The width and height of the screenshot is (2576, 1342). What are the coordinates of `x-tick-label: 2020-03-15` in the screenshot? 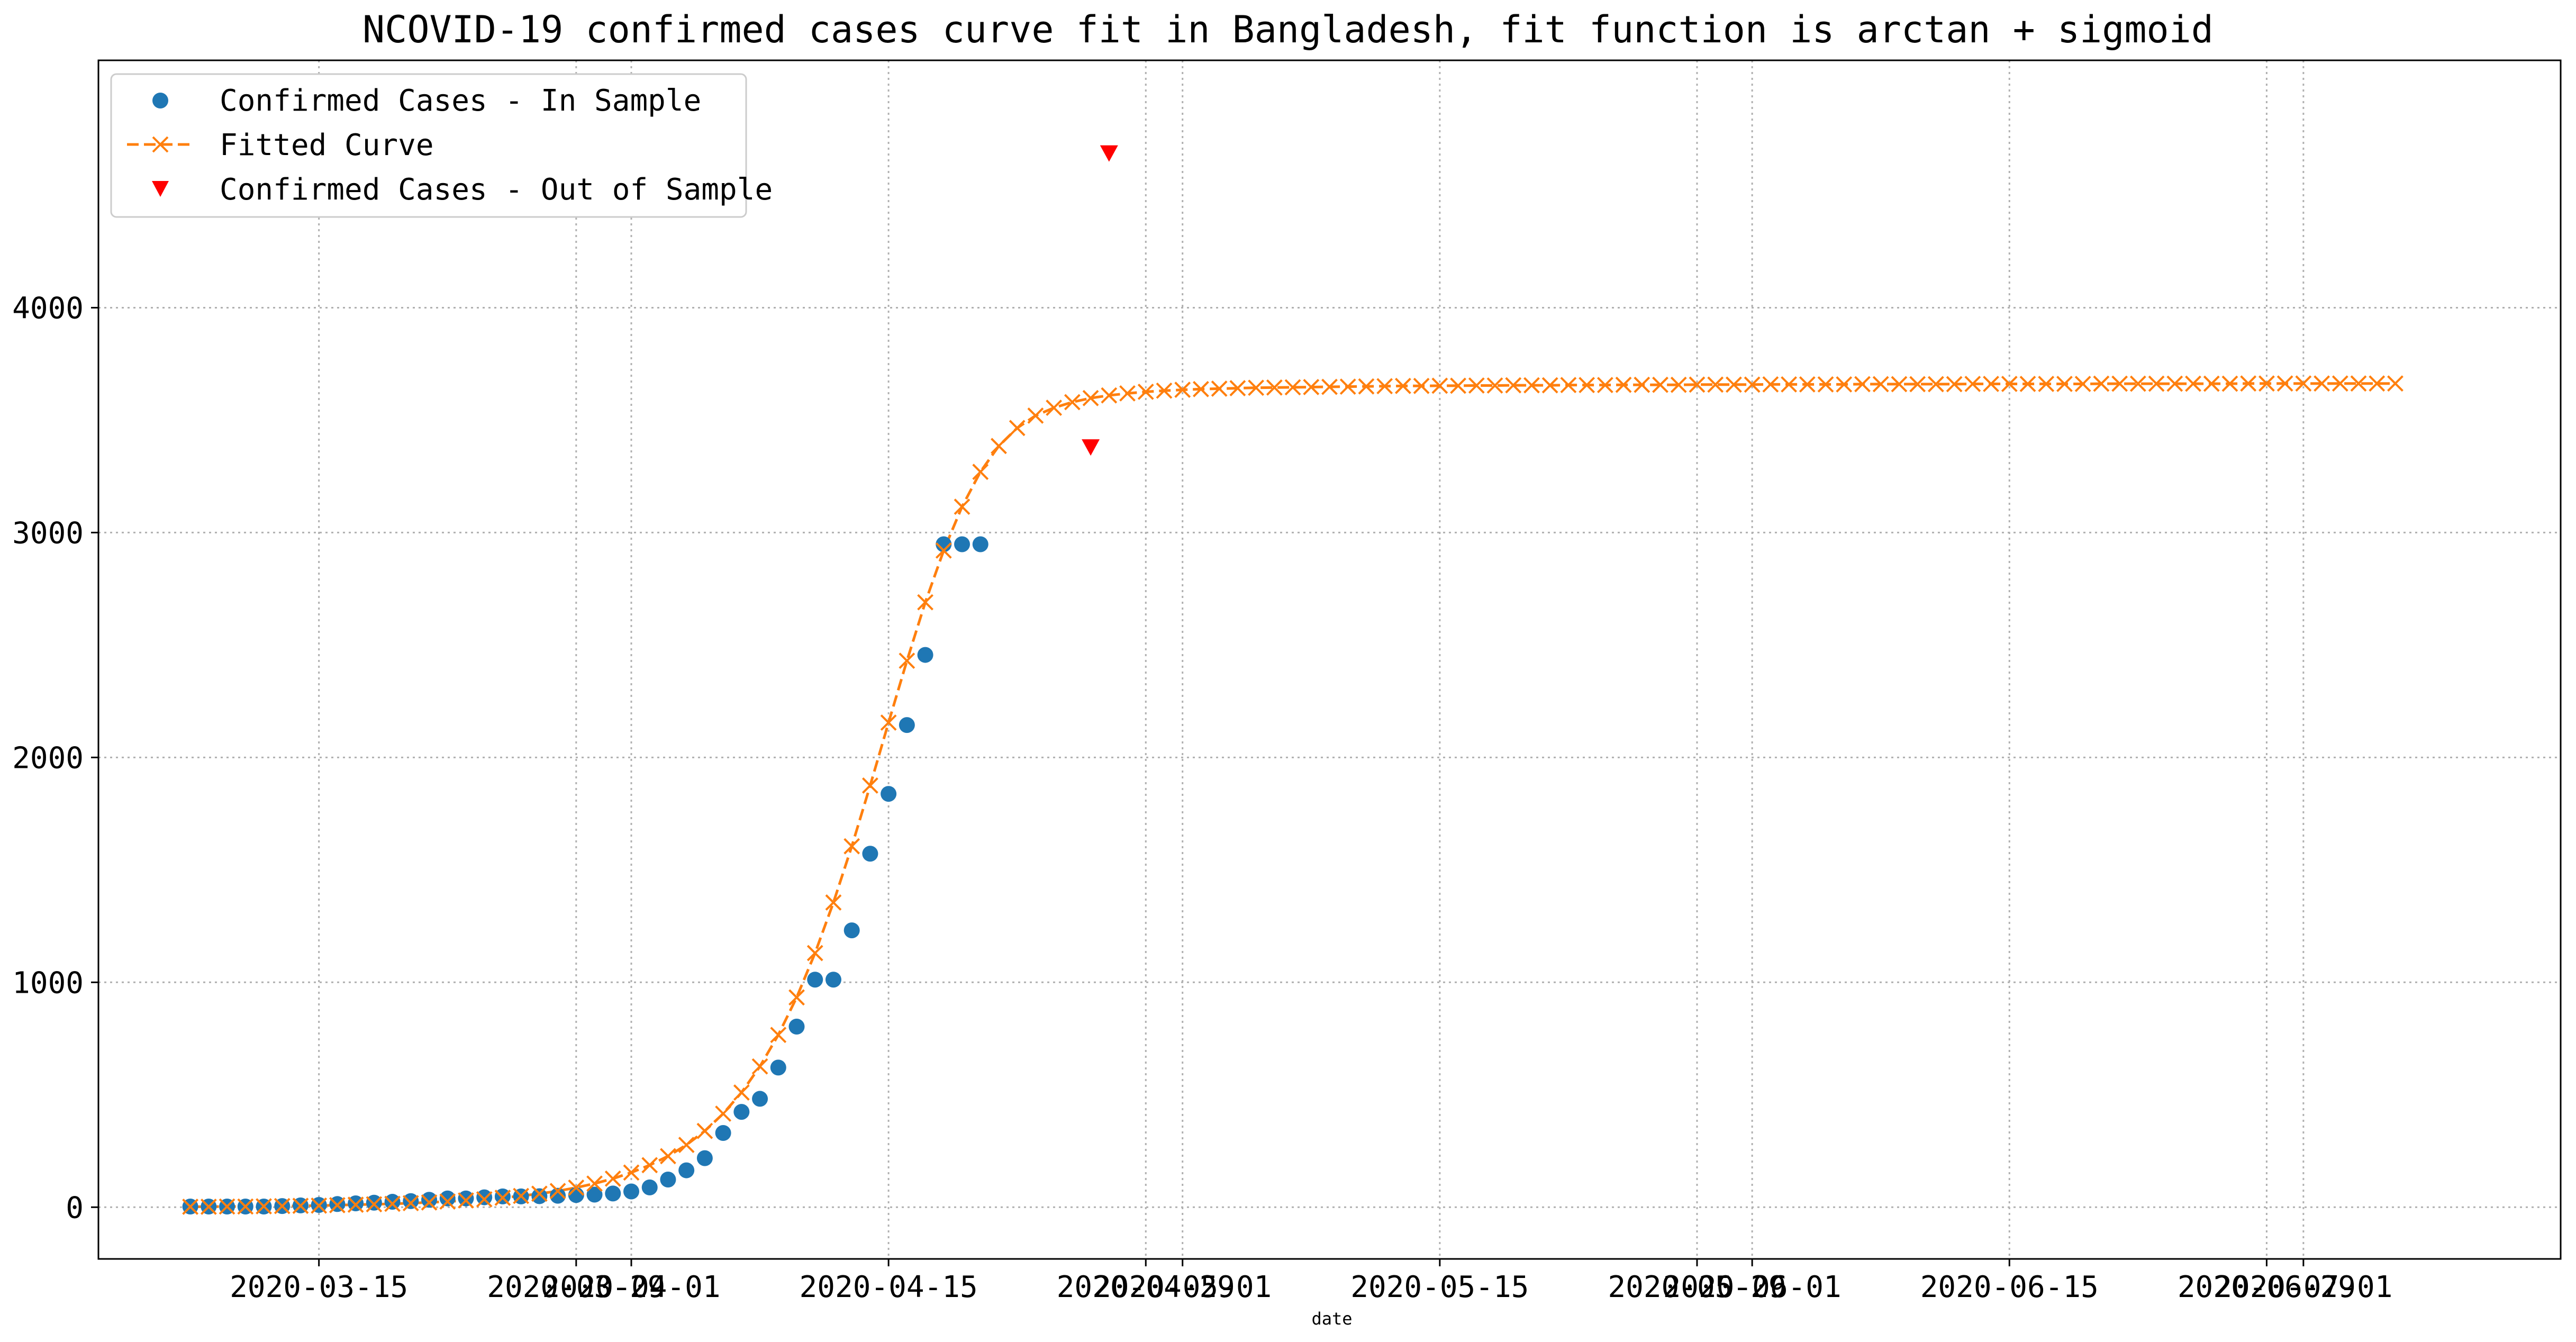 It's located at (319, 1287).